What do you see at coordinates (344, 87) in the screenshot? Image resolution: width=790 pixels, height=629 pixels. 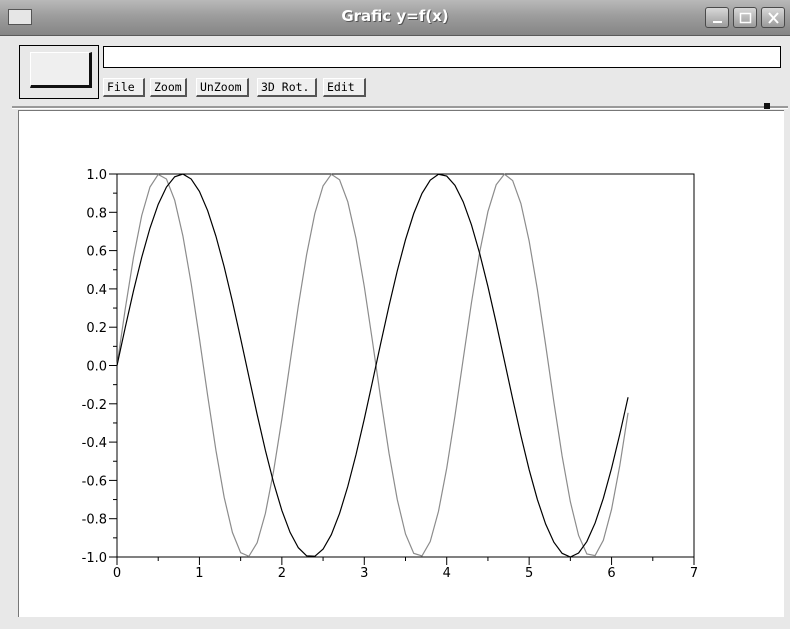 I see `edit-menu-button: Edit` at bounding box center [344, 87].